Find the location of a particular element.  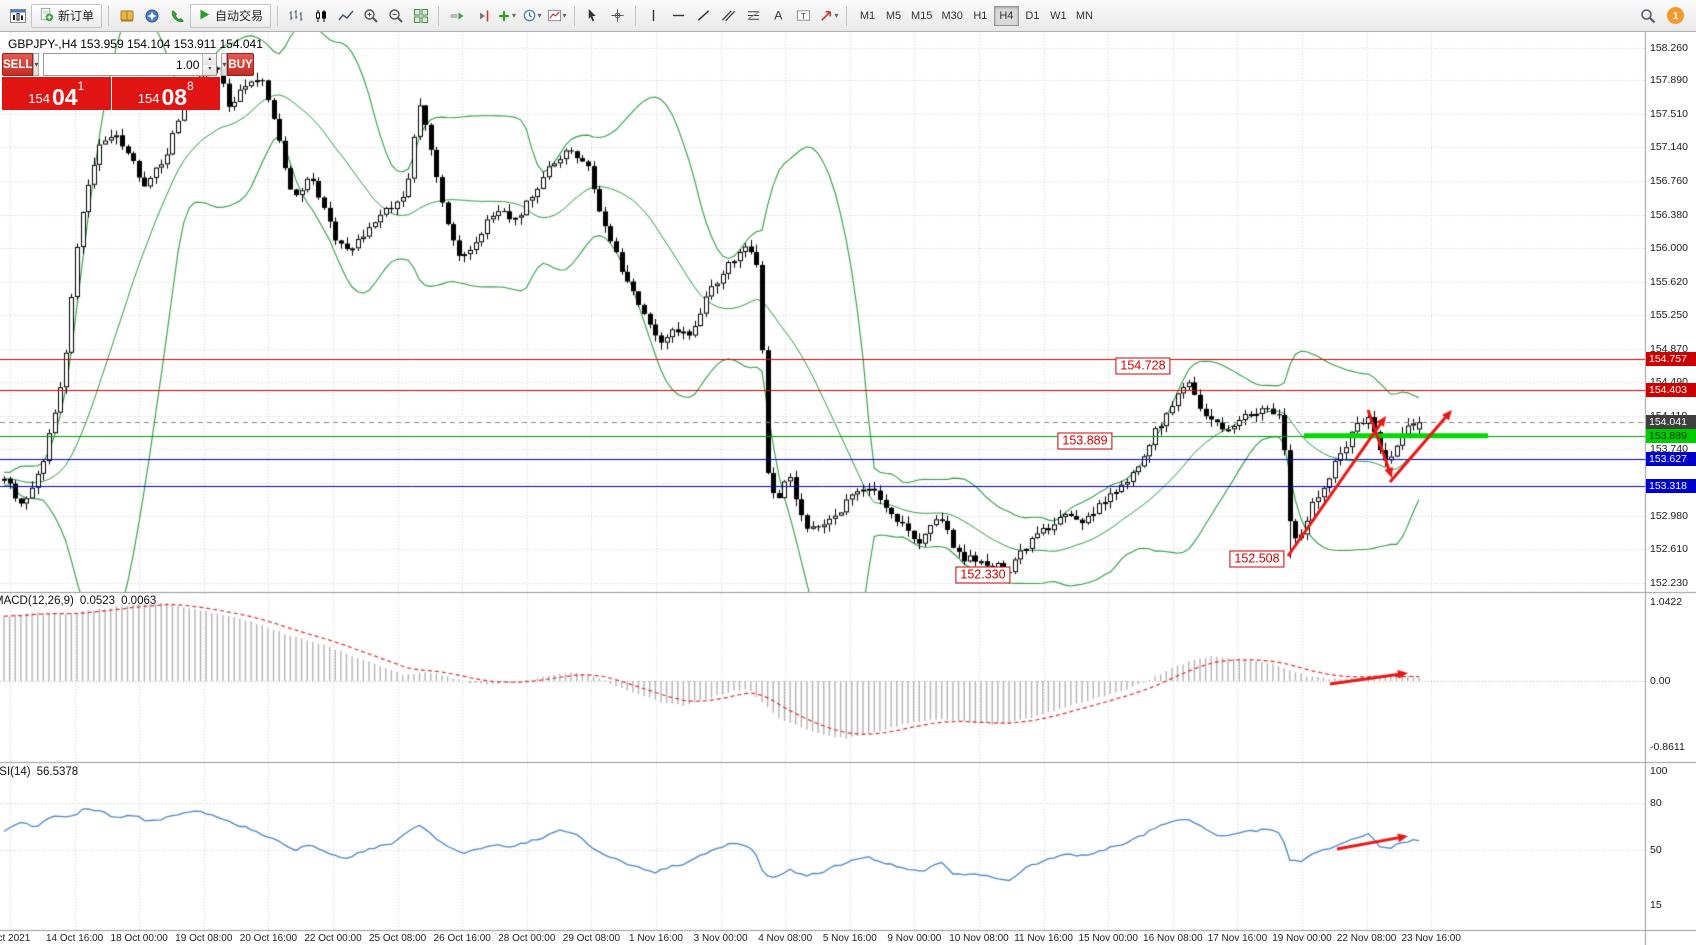

price-level-label: 152.330 is located at coordinates (983, 575).